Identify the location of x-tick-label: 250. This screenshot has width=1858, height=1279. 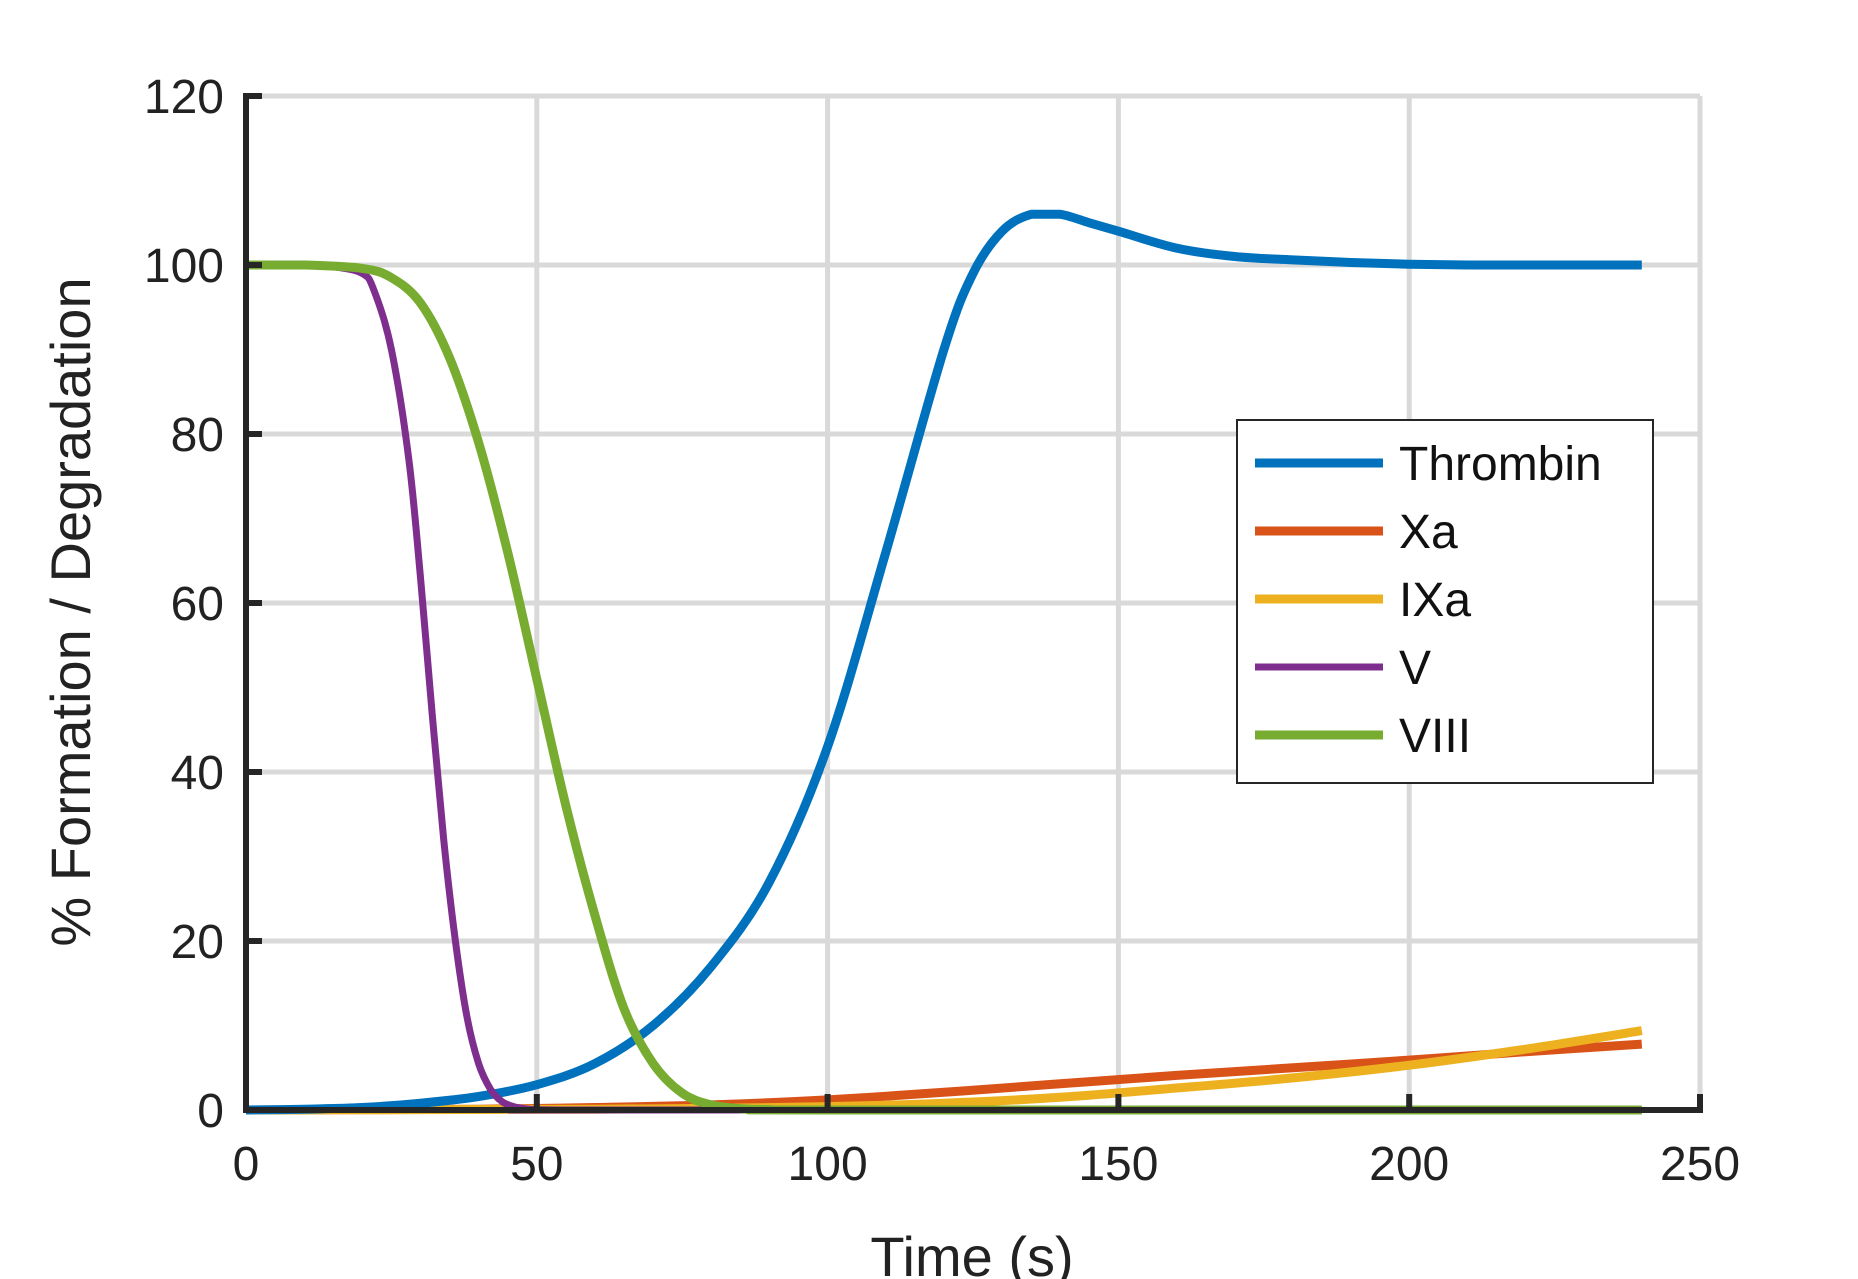
(1700, 1164).